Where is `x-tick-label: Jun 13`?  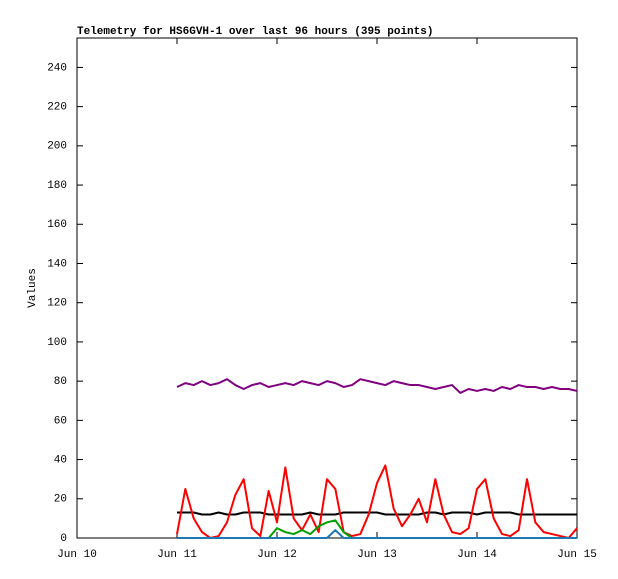 x-tick-label: Jun 13 is located at coordinates (377, 555).